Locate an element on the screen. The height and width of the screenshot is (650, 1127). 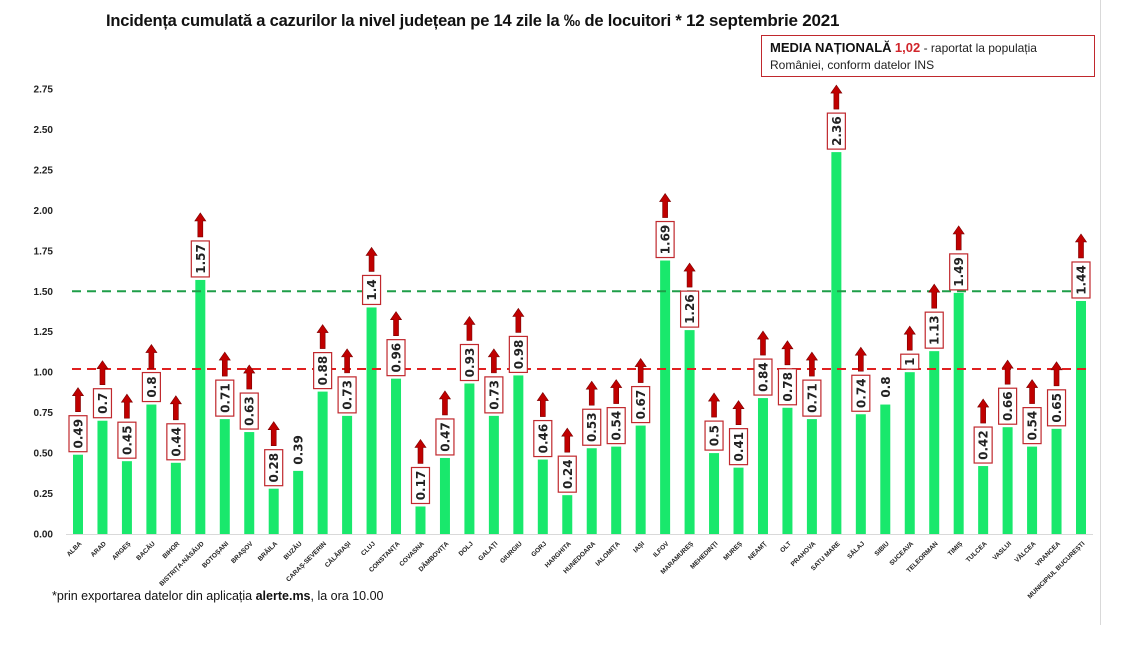
x-tick-label: BUZĂU is located at coordinates (292, 550).